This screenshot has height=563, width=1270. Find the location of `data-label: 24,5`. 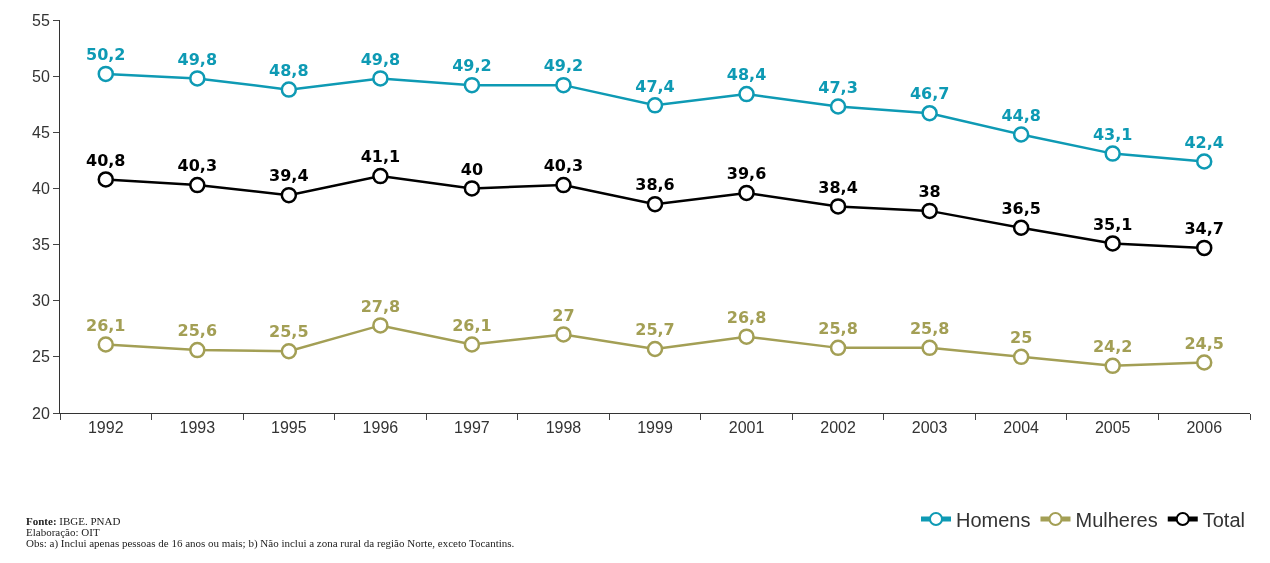

data-label: 24,5 is located at coordinates (1204, 343).